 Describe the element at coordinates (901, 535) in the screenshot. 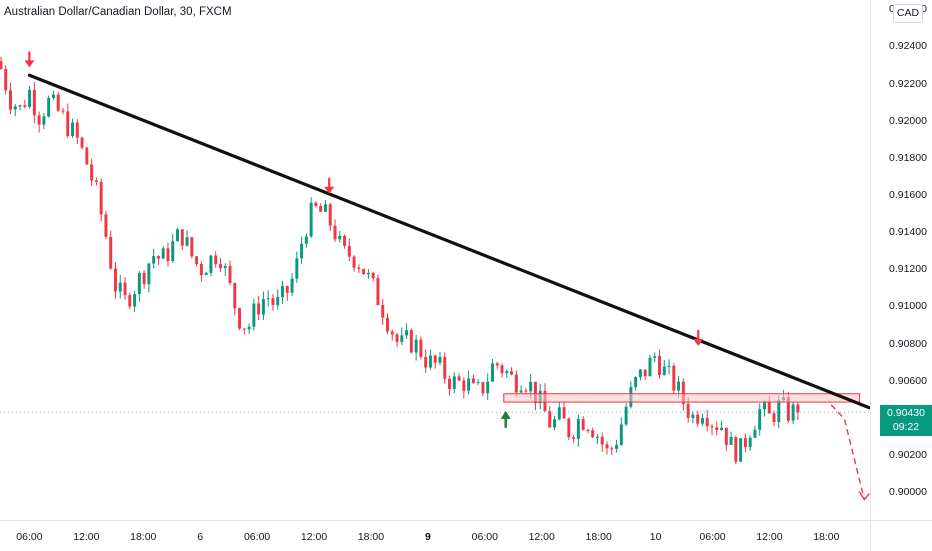

I see `axis-corner` at that location.